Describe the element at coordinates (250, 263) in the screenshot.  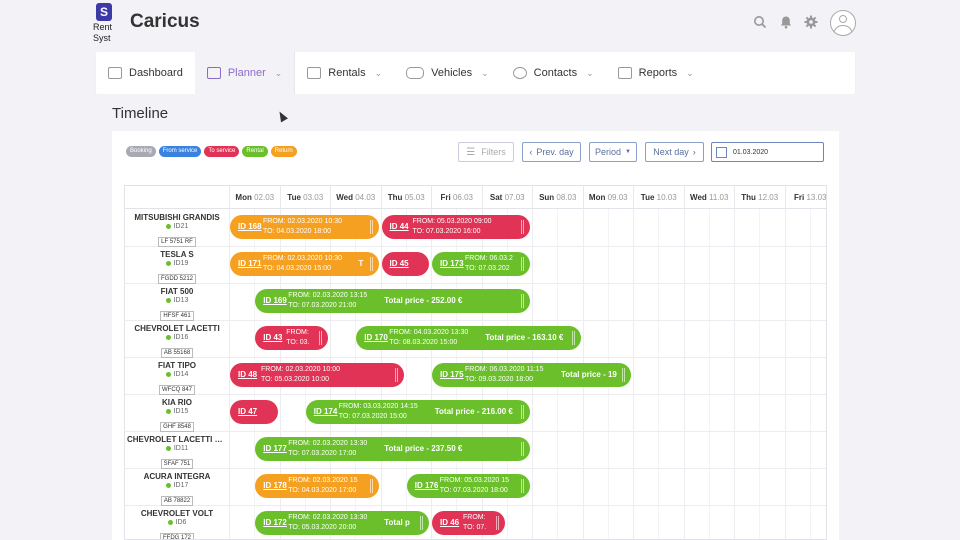
I see `booking-id-link: ID 171` at that location.